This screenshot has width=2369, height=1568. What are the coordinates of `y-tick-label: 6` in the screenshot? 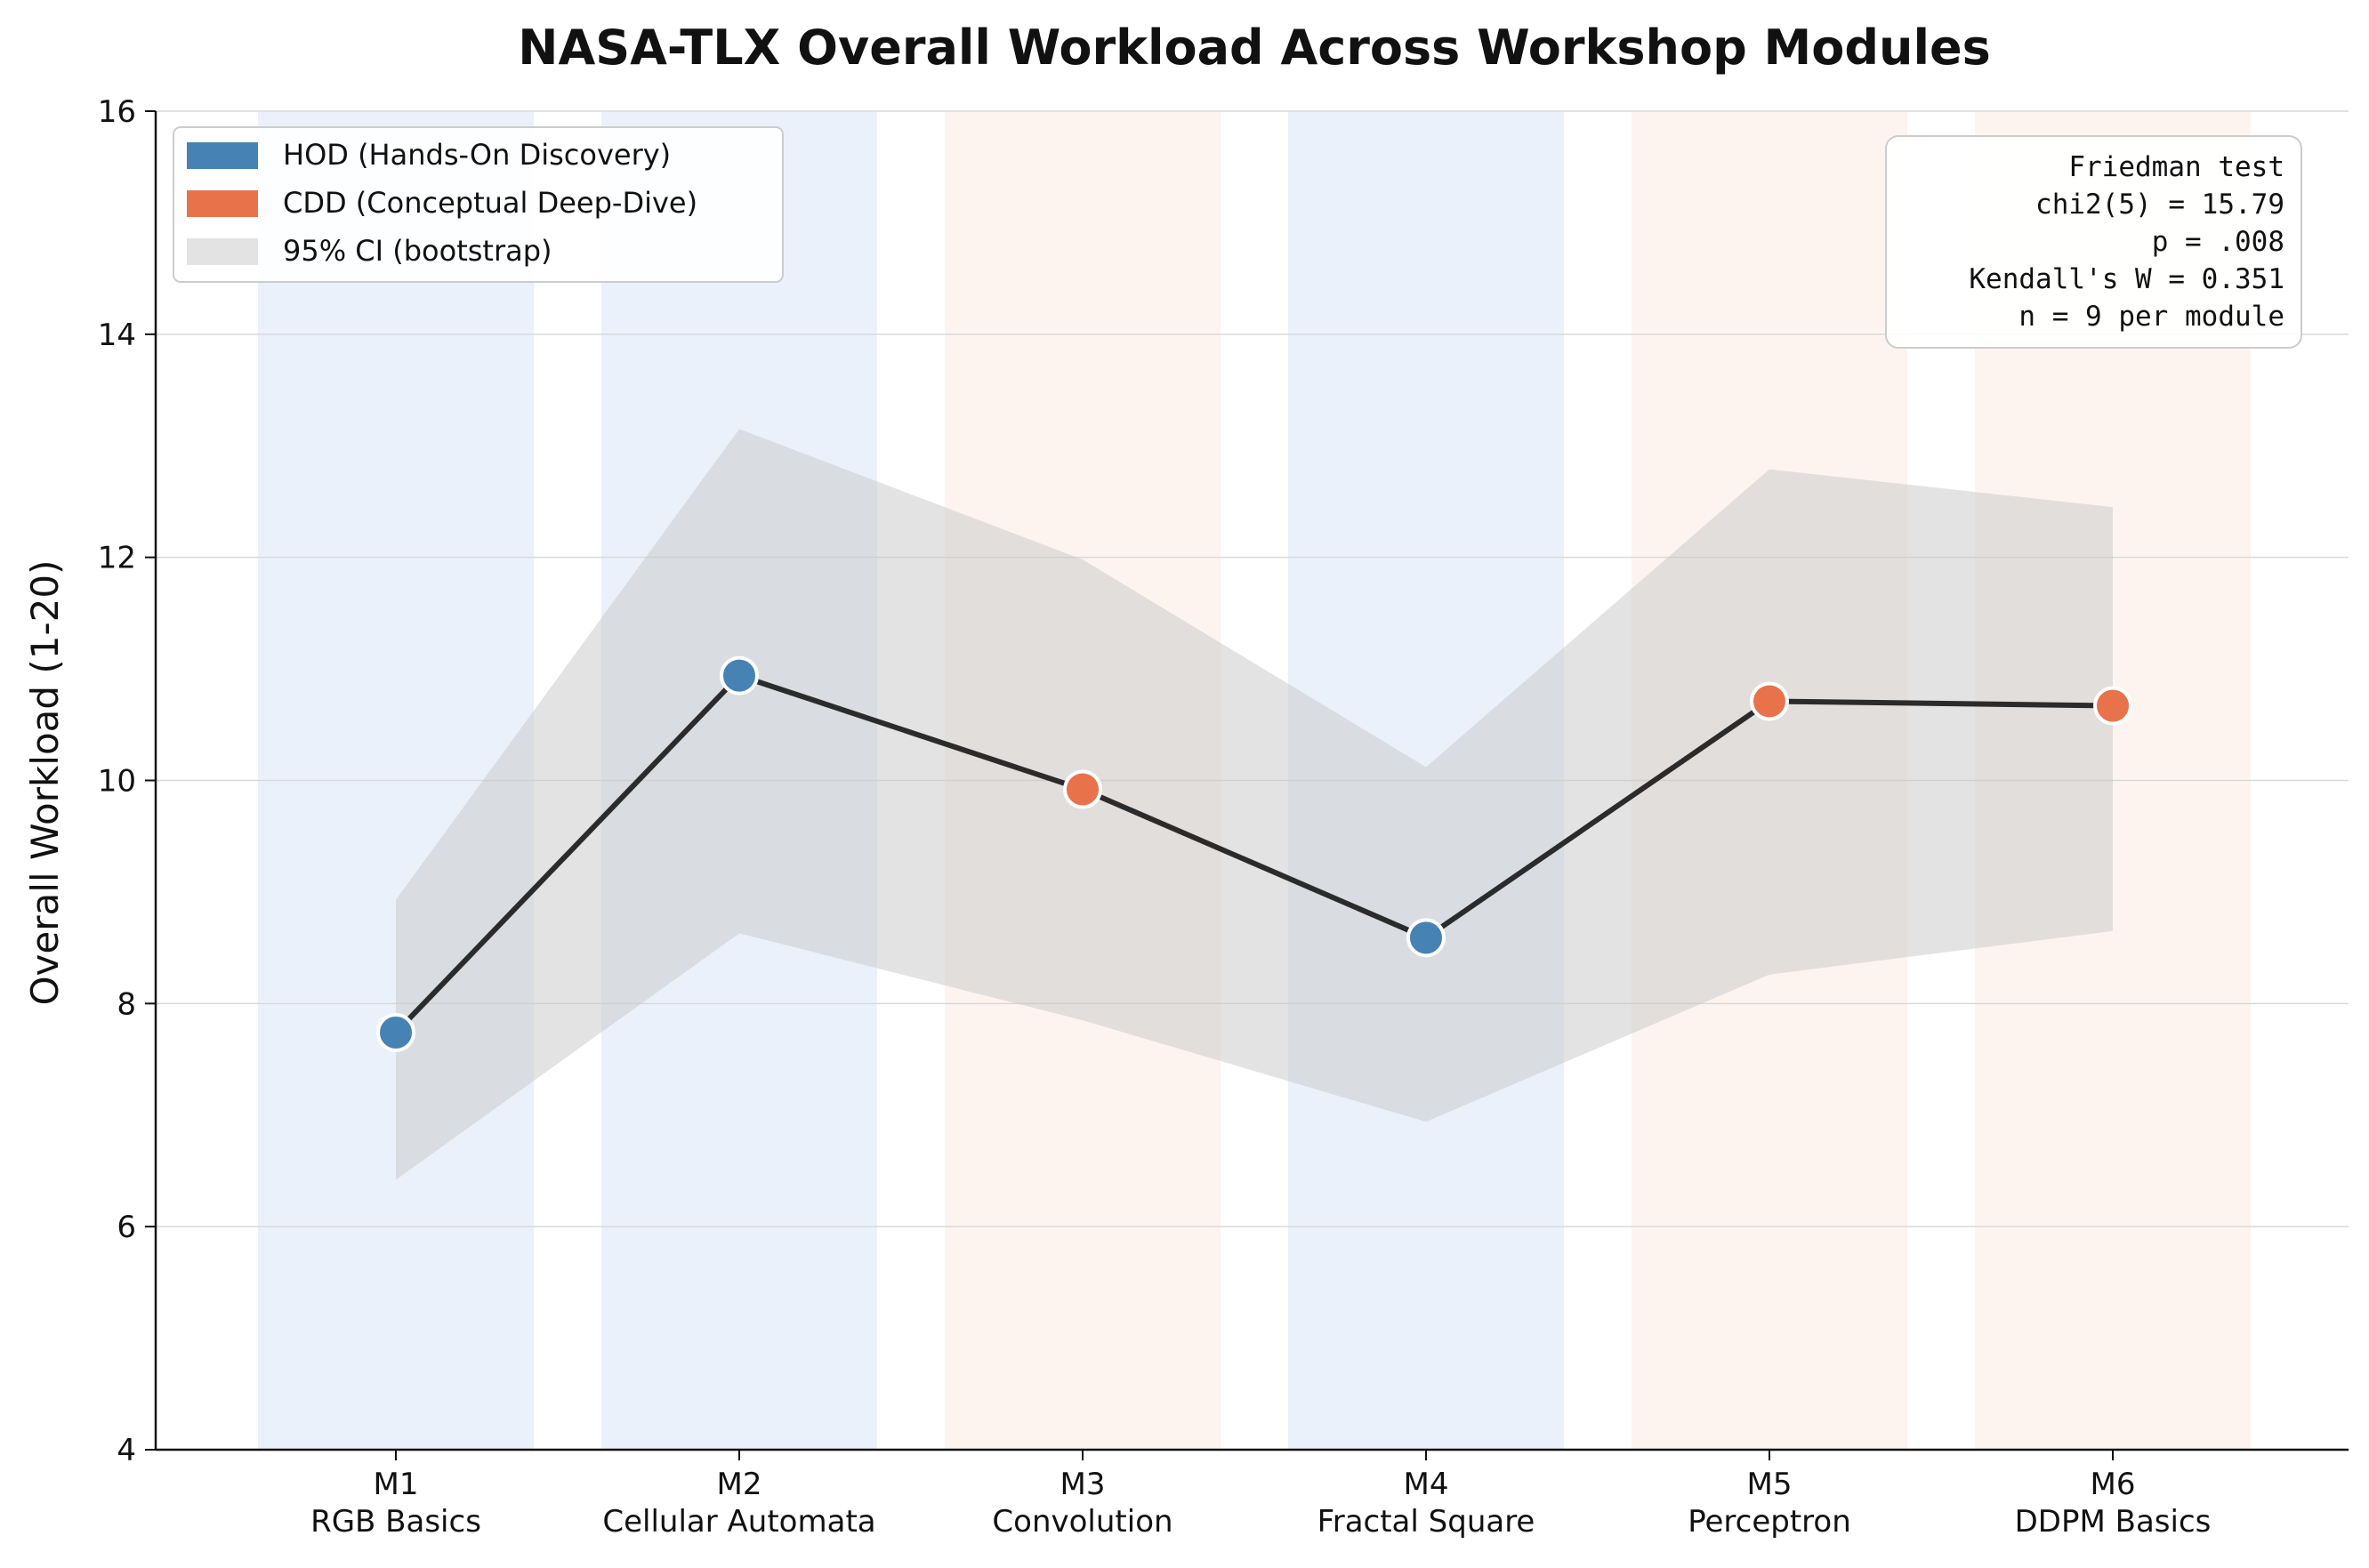 It's located at (126, 1227).